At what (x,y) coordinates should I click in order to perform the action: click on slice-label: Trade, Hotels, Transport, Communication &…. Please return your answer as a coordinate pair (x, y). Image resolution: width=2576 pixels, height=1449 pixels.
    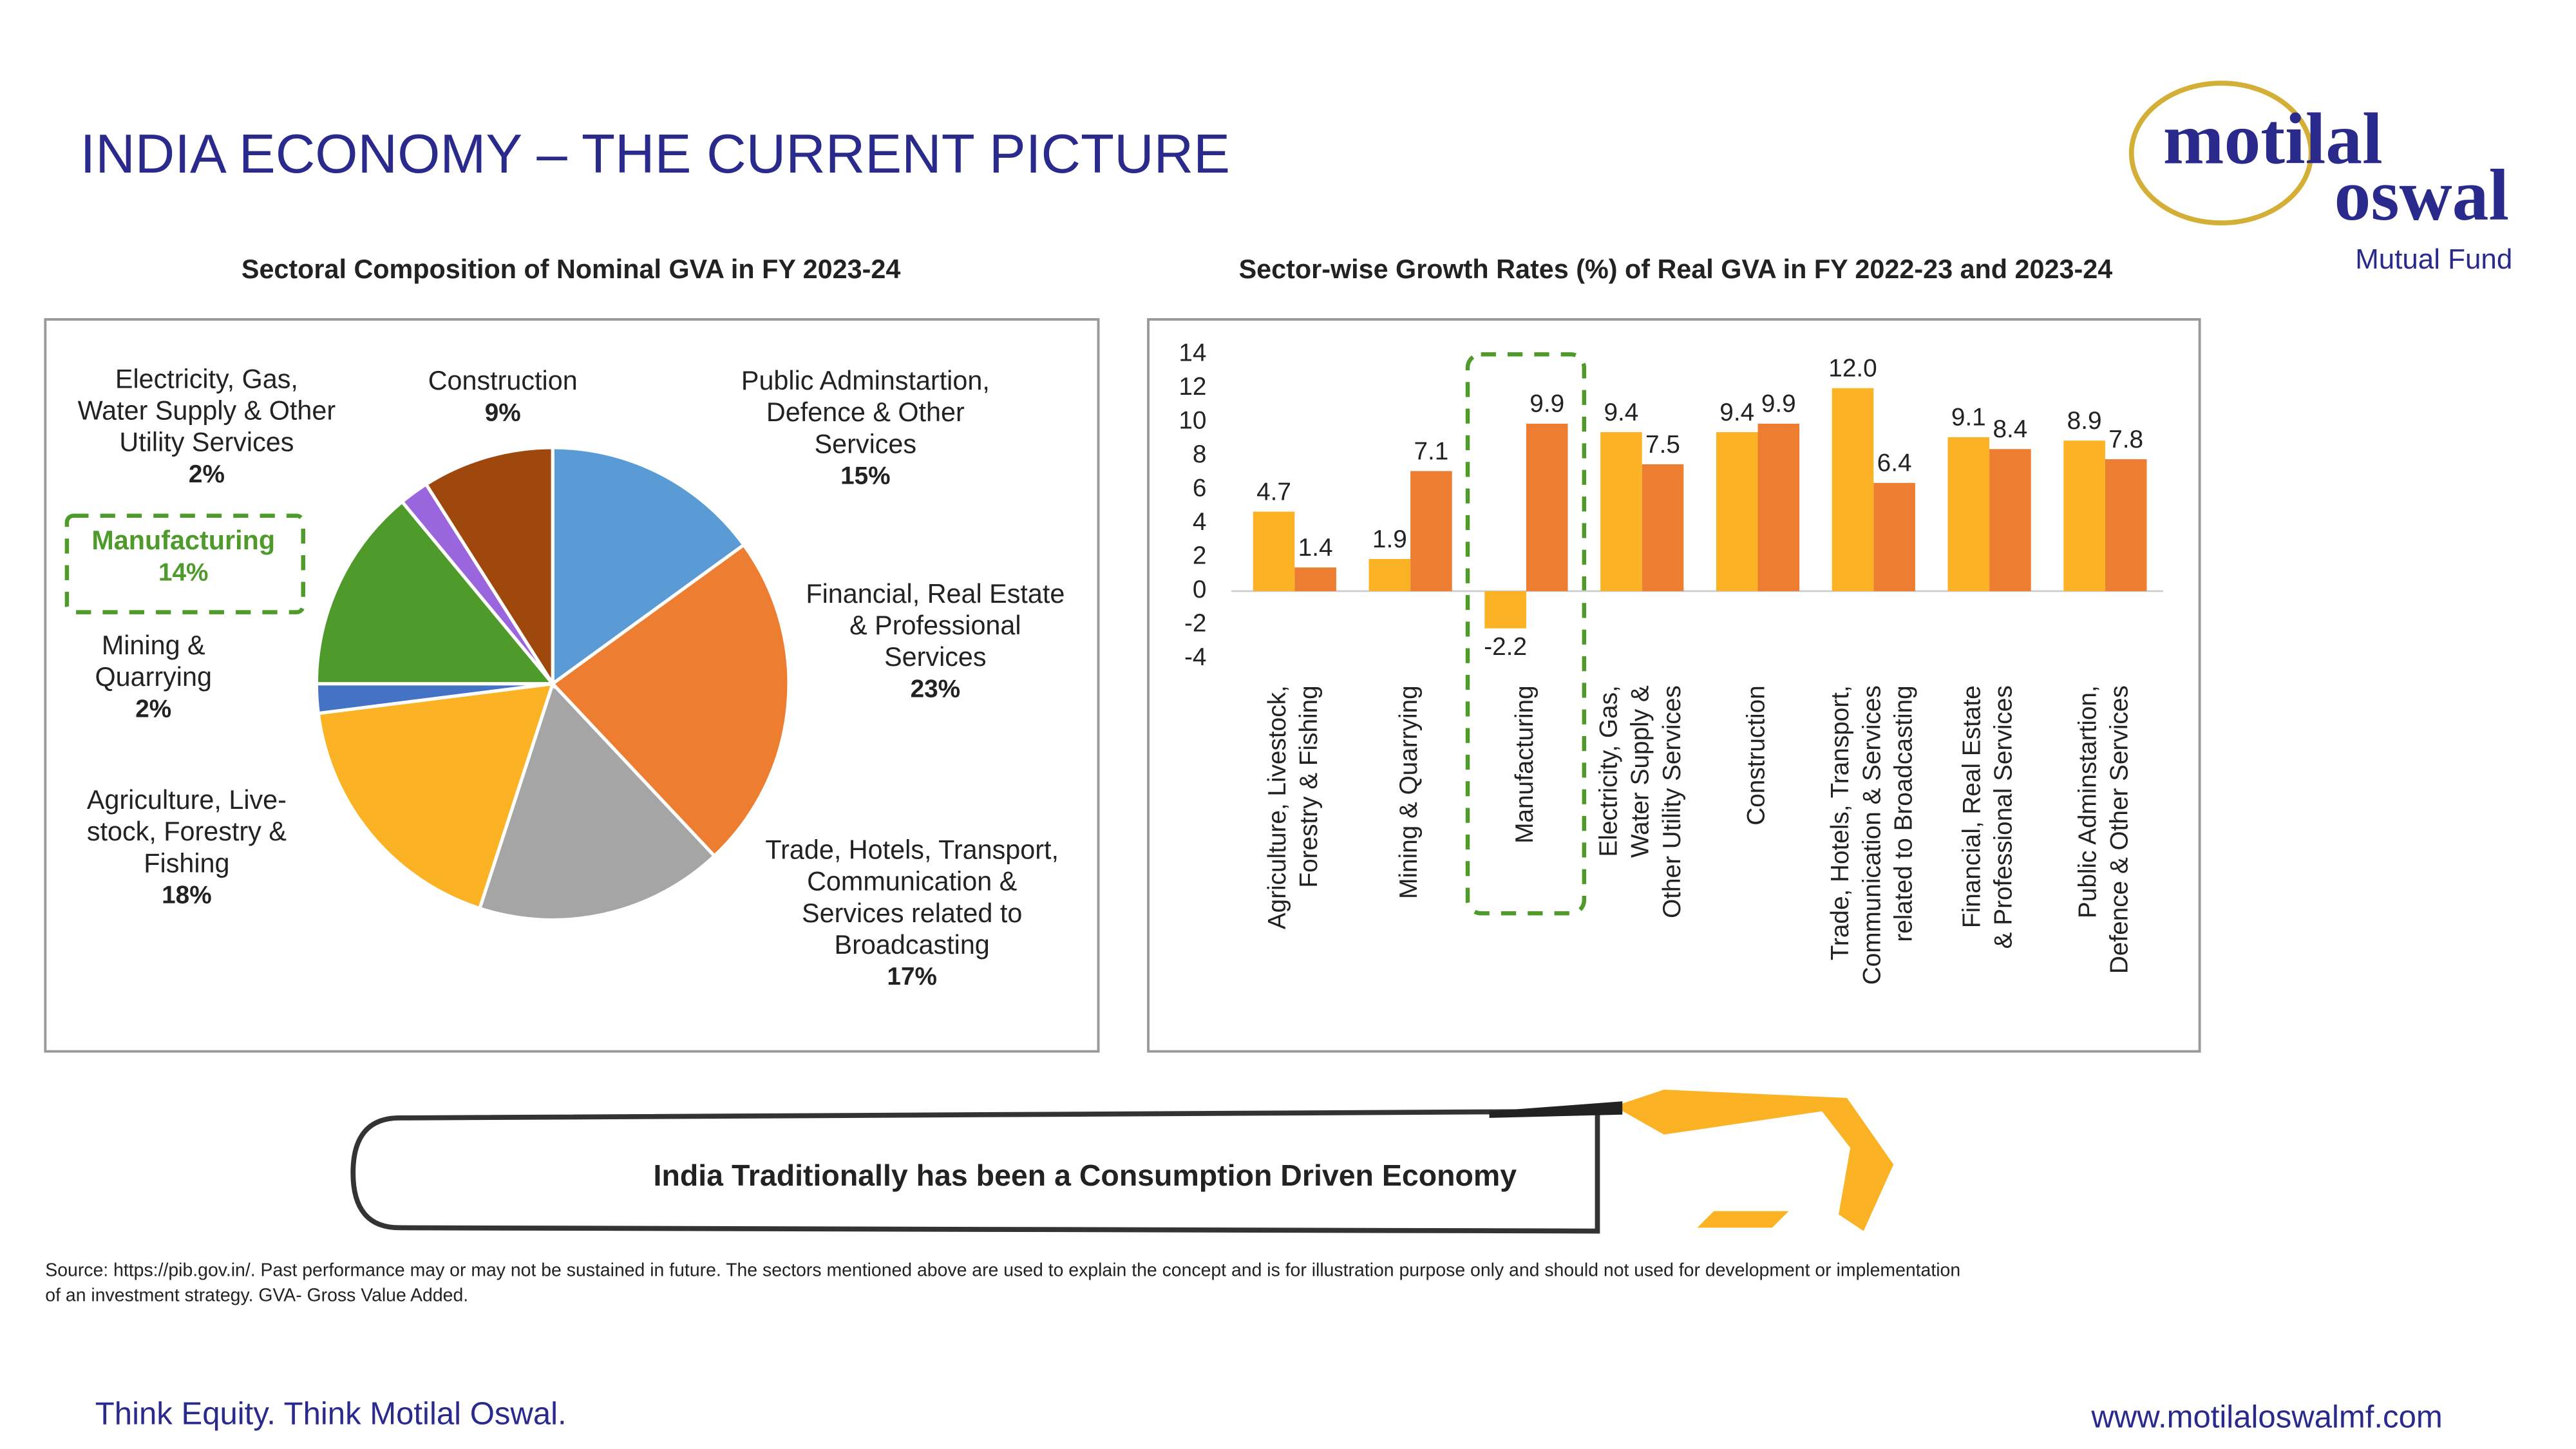
    Looking at the image, I should click on (912, 898).